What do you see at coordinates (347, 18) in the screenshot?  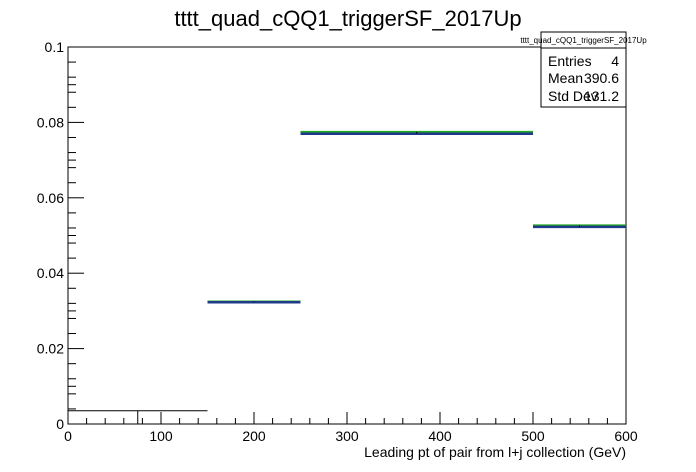 I see `chart-title: tttt_quad_cQQ1_triggerSF_2017Up` at bounding box center [347, 18].